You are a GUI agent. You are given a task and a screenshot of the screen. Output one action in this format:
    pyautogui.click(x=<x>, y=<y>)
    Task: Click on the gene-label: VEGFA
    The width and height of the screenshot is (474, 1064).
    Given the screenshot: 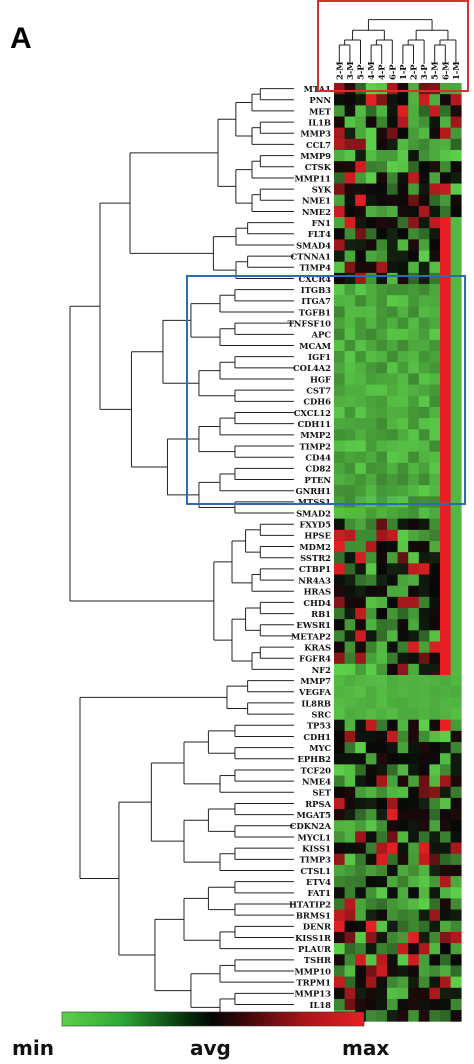 What is the action you would take?
    pyautogui.click(x=314, y=692)
    